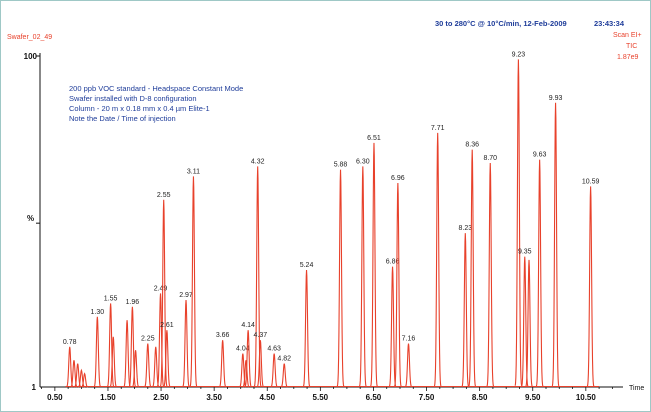 The image size is (651, 412). I want to click on peak-label: 8.23, so click(465, 228).